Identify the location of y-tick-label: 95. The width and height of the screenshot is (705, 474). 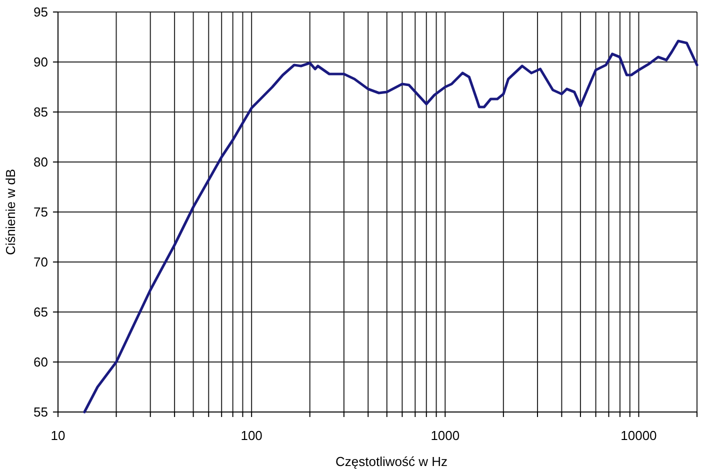
(41, 12).